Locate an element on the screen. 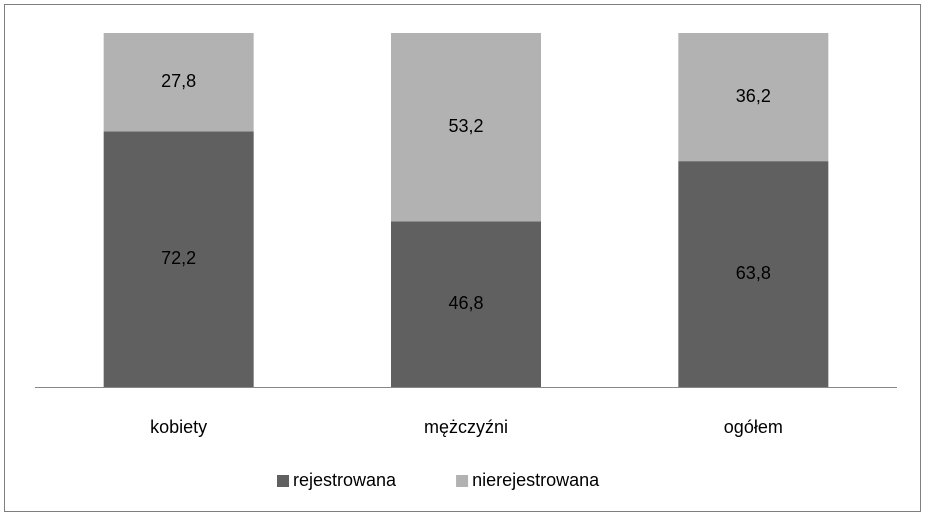 The width and height of the screenshot is (925, 516). data-label: 72,2 is located at coordinates (178, 258).